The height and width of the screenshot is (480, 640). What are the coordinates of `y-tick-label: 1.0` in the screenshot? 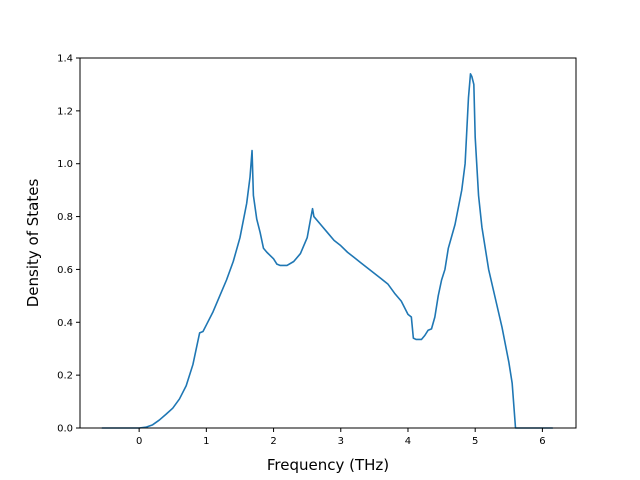 It's located at (65, 164).